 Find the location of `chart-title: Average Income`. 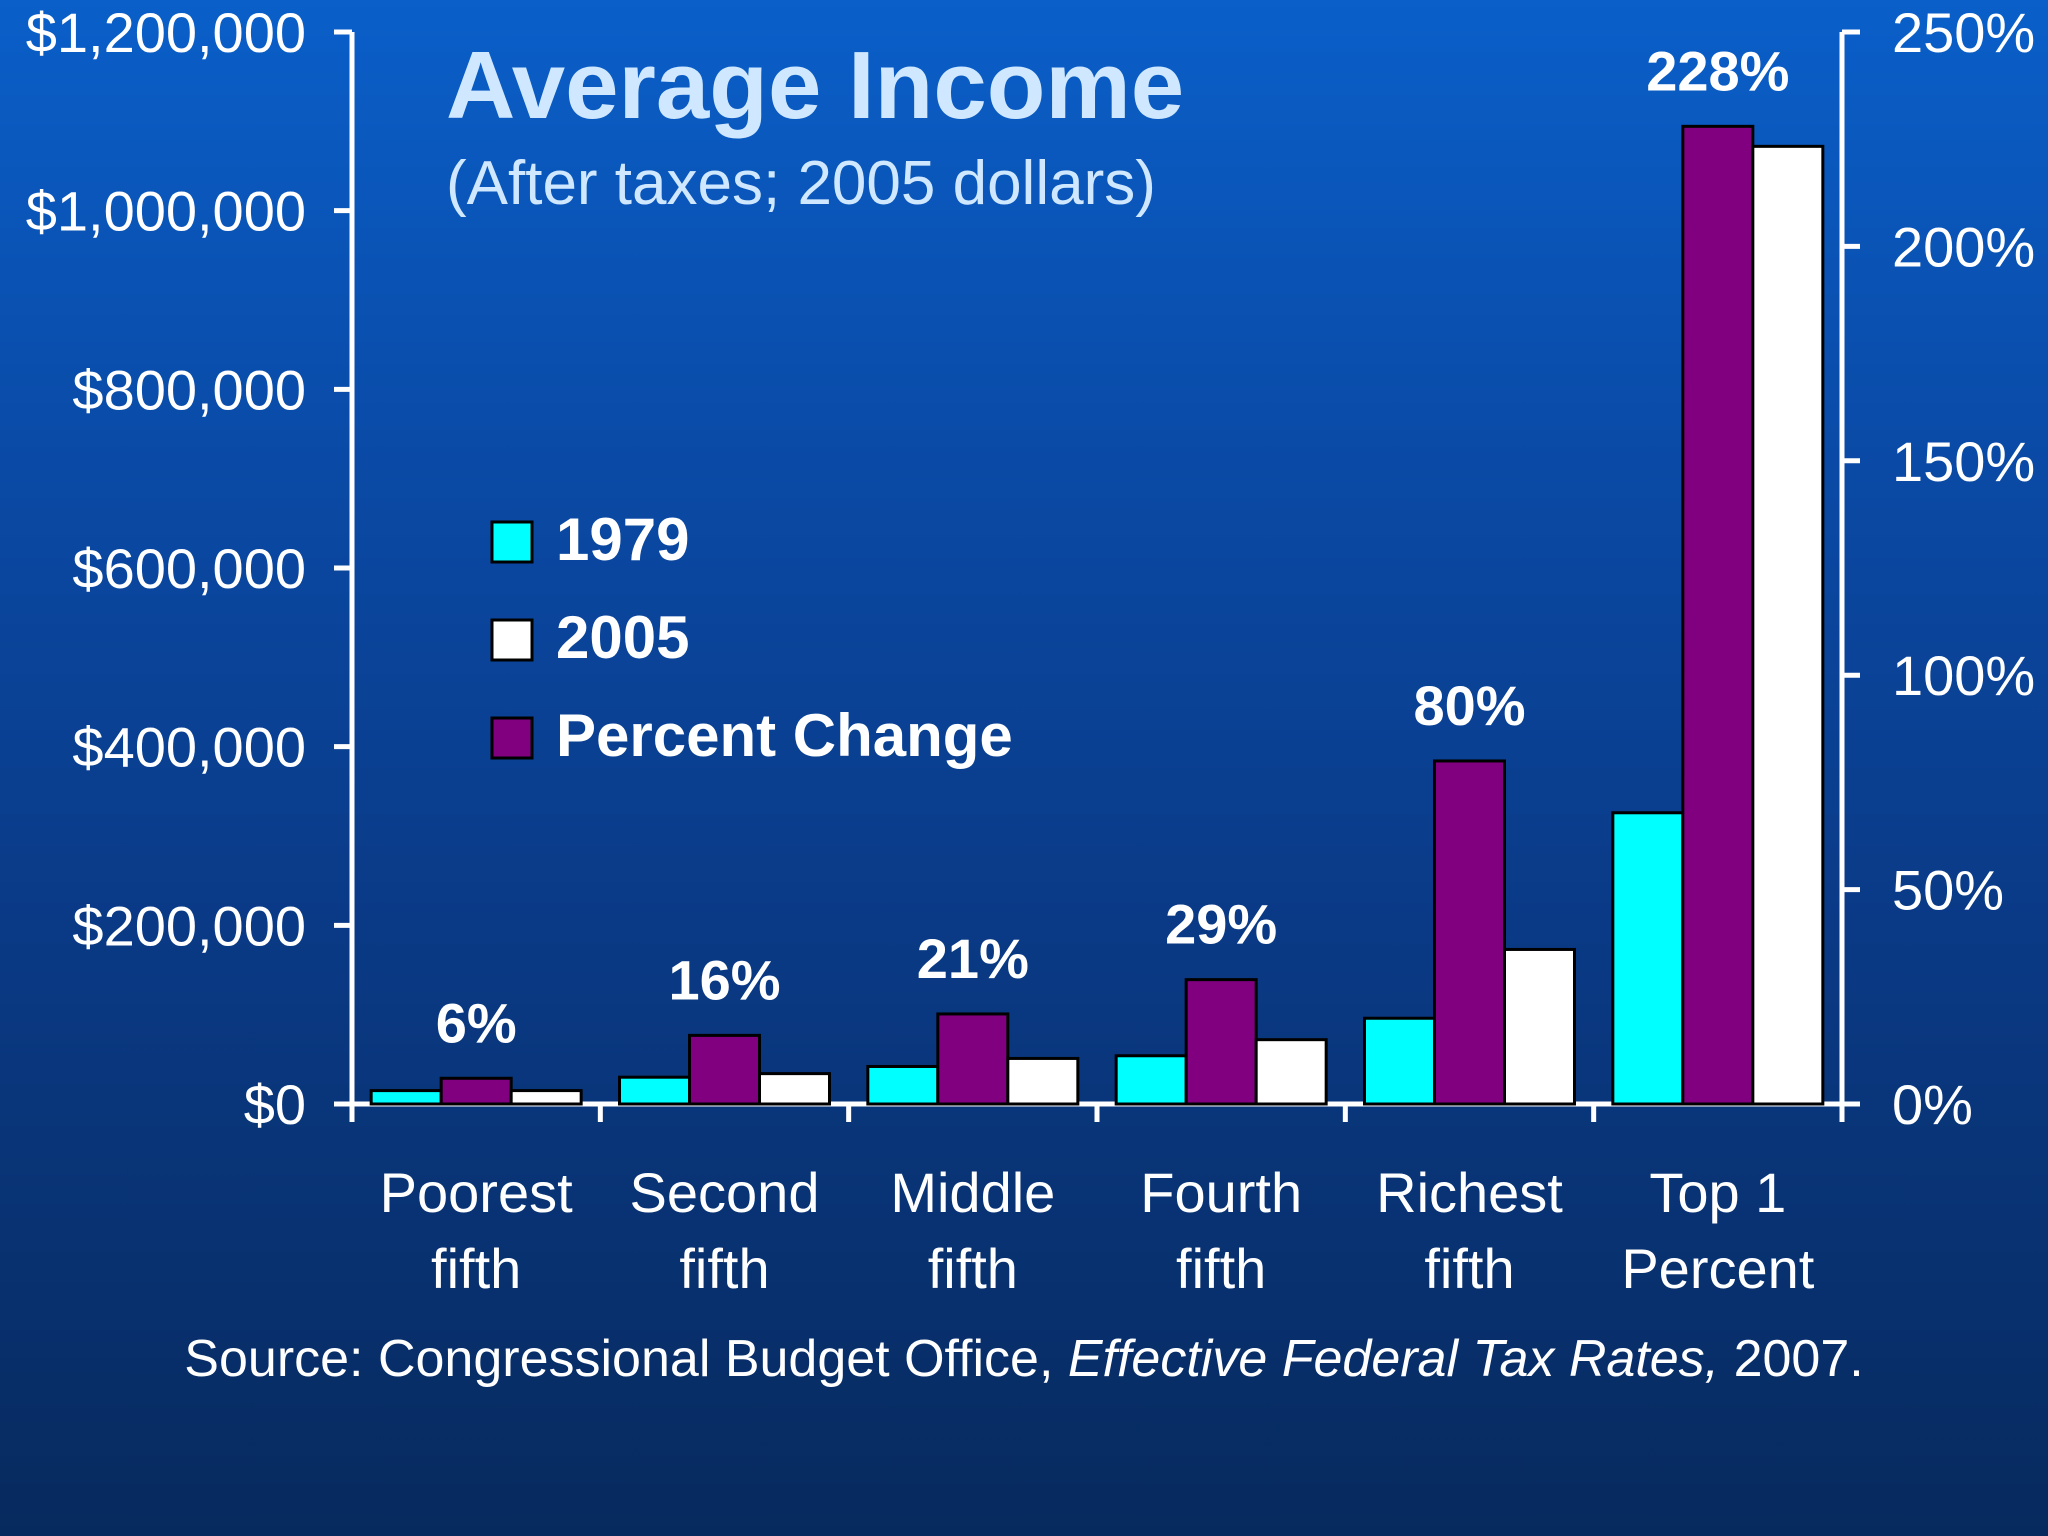

chart-title: Average Income is located at coordinates (815, 85).